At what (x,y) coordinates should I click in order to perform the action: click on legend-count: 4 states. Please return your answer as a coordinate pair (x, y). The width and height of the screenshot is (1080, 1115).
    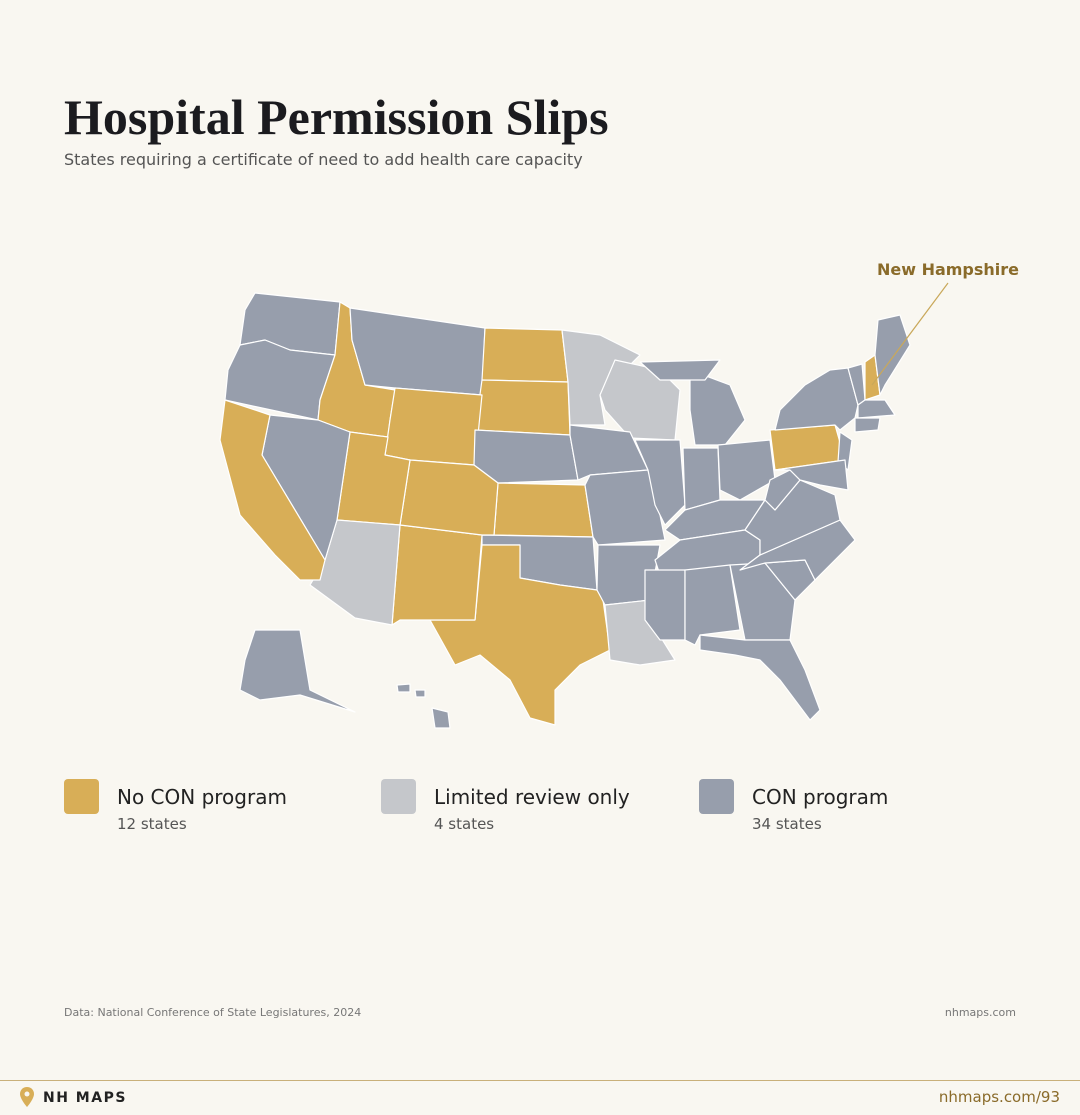
    Looking at the image, I should click on (464, 824).